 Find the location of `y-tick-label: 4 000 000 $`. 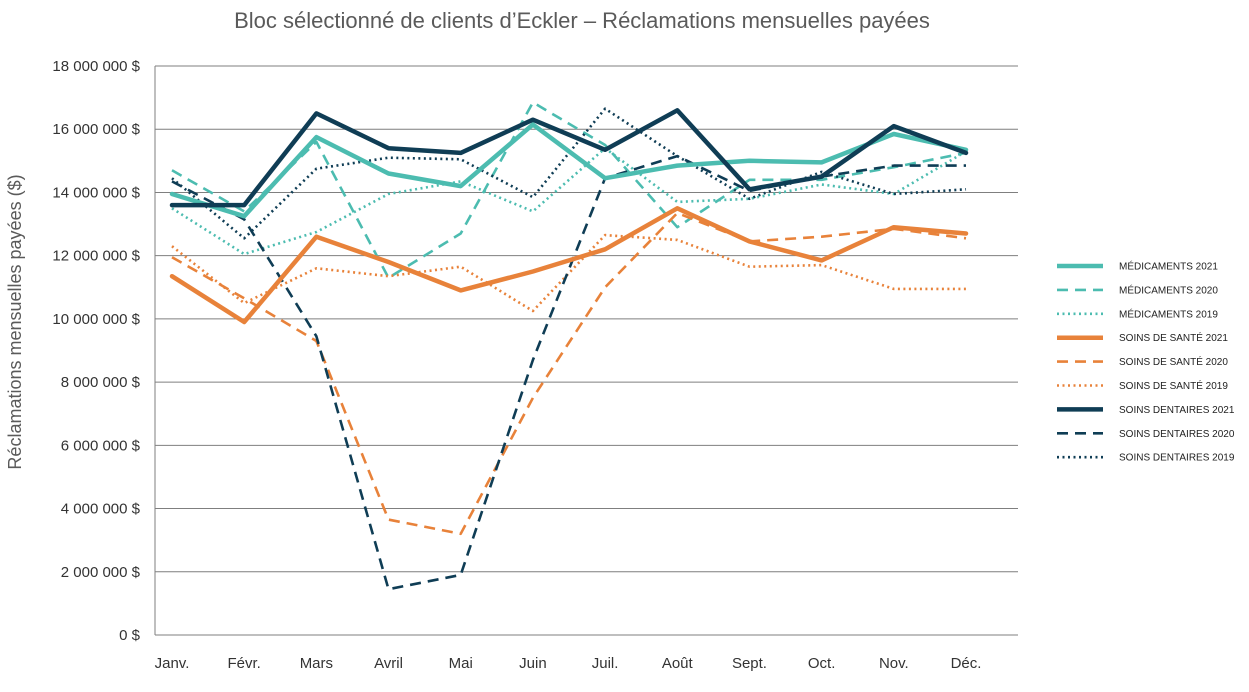

y-tick-label: 4 000 000 $ is located at coordinates (101, 509).